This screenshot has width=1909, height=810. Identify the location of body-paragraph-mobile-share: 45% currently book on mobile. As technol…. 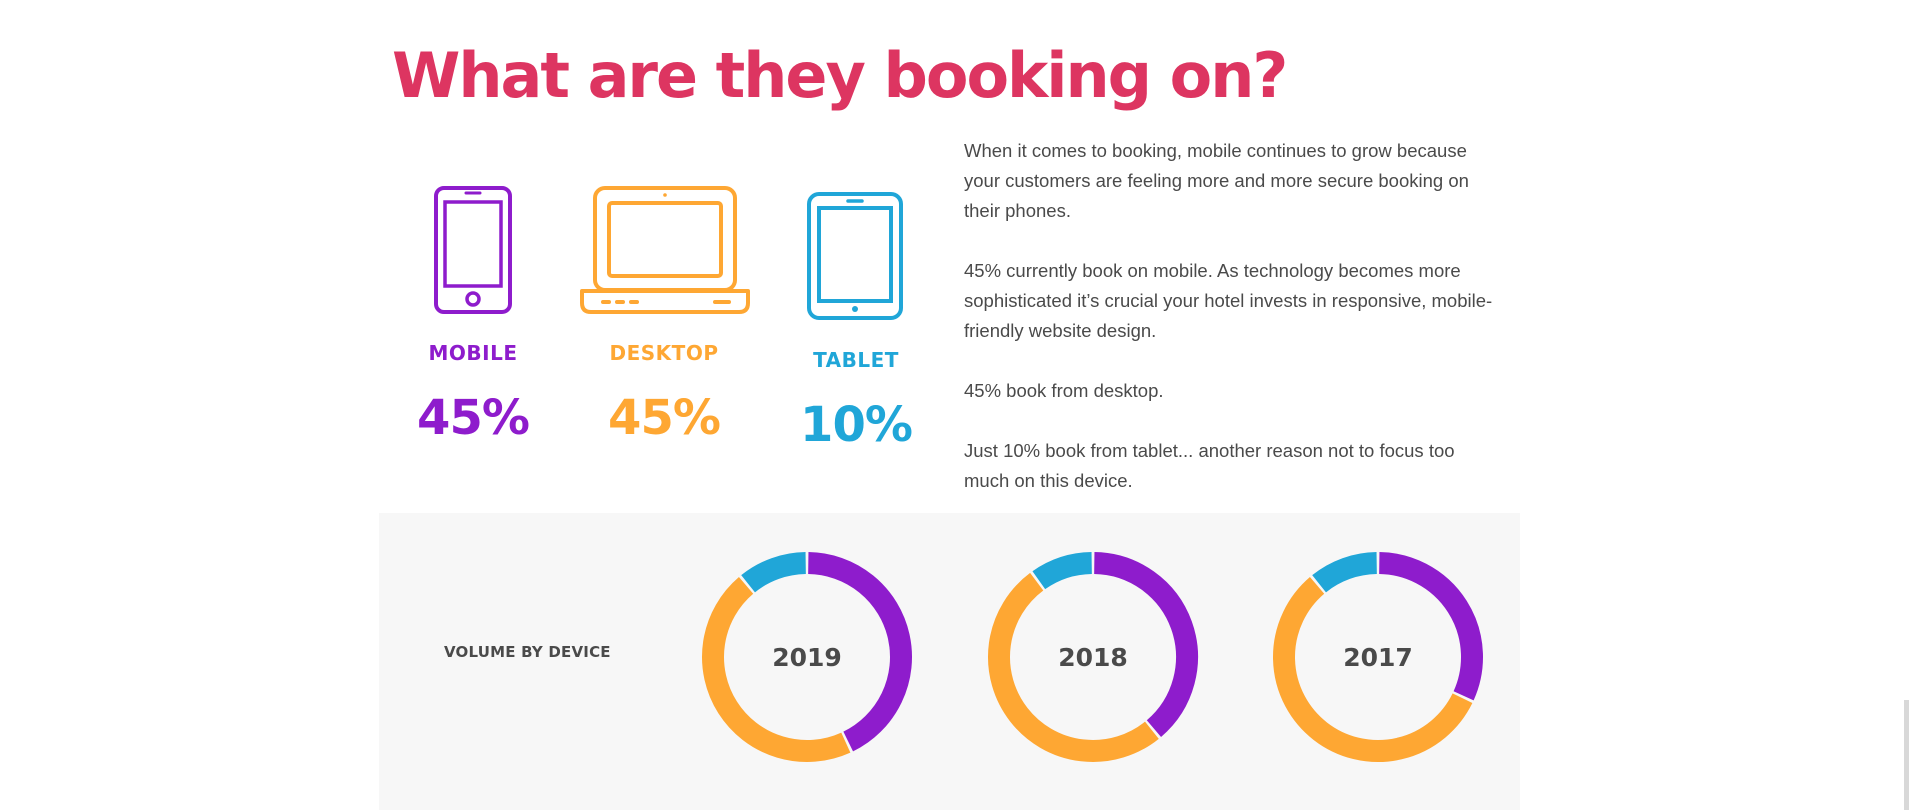
(1228, 300).